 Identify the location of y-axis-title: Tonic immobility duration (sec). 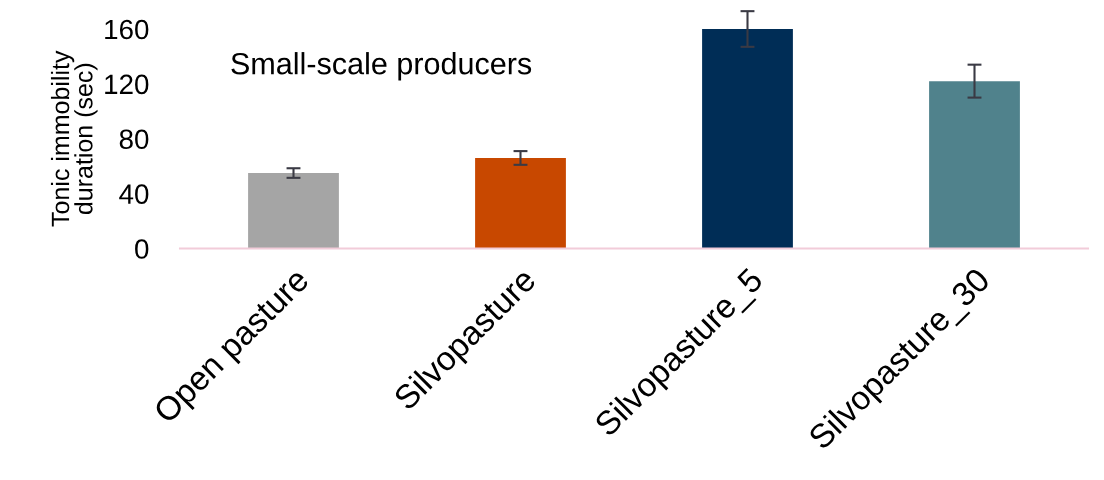
(74, 138).